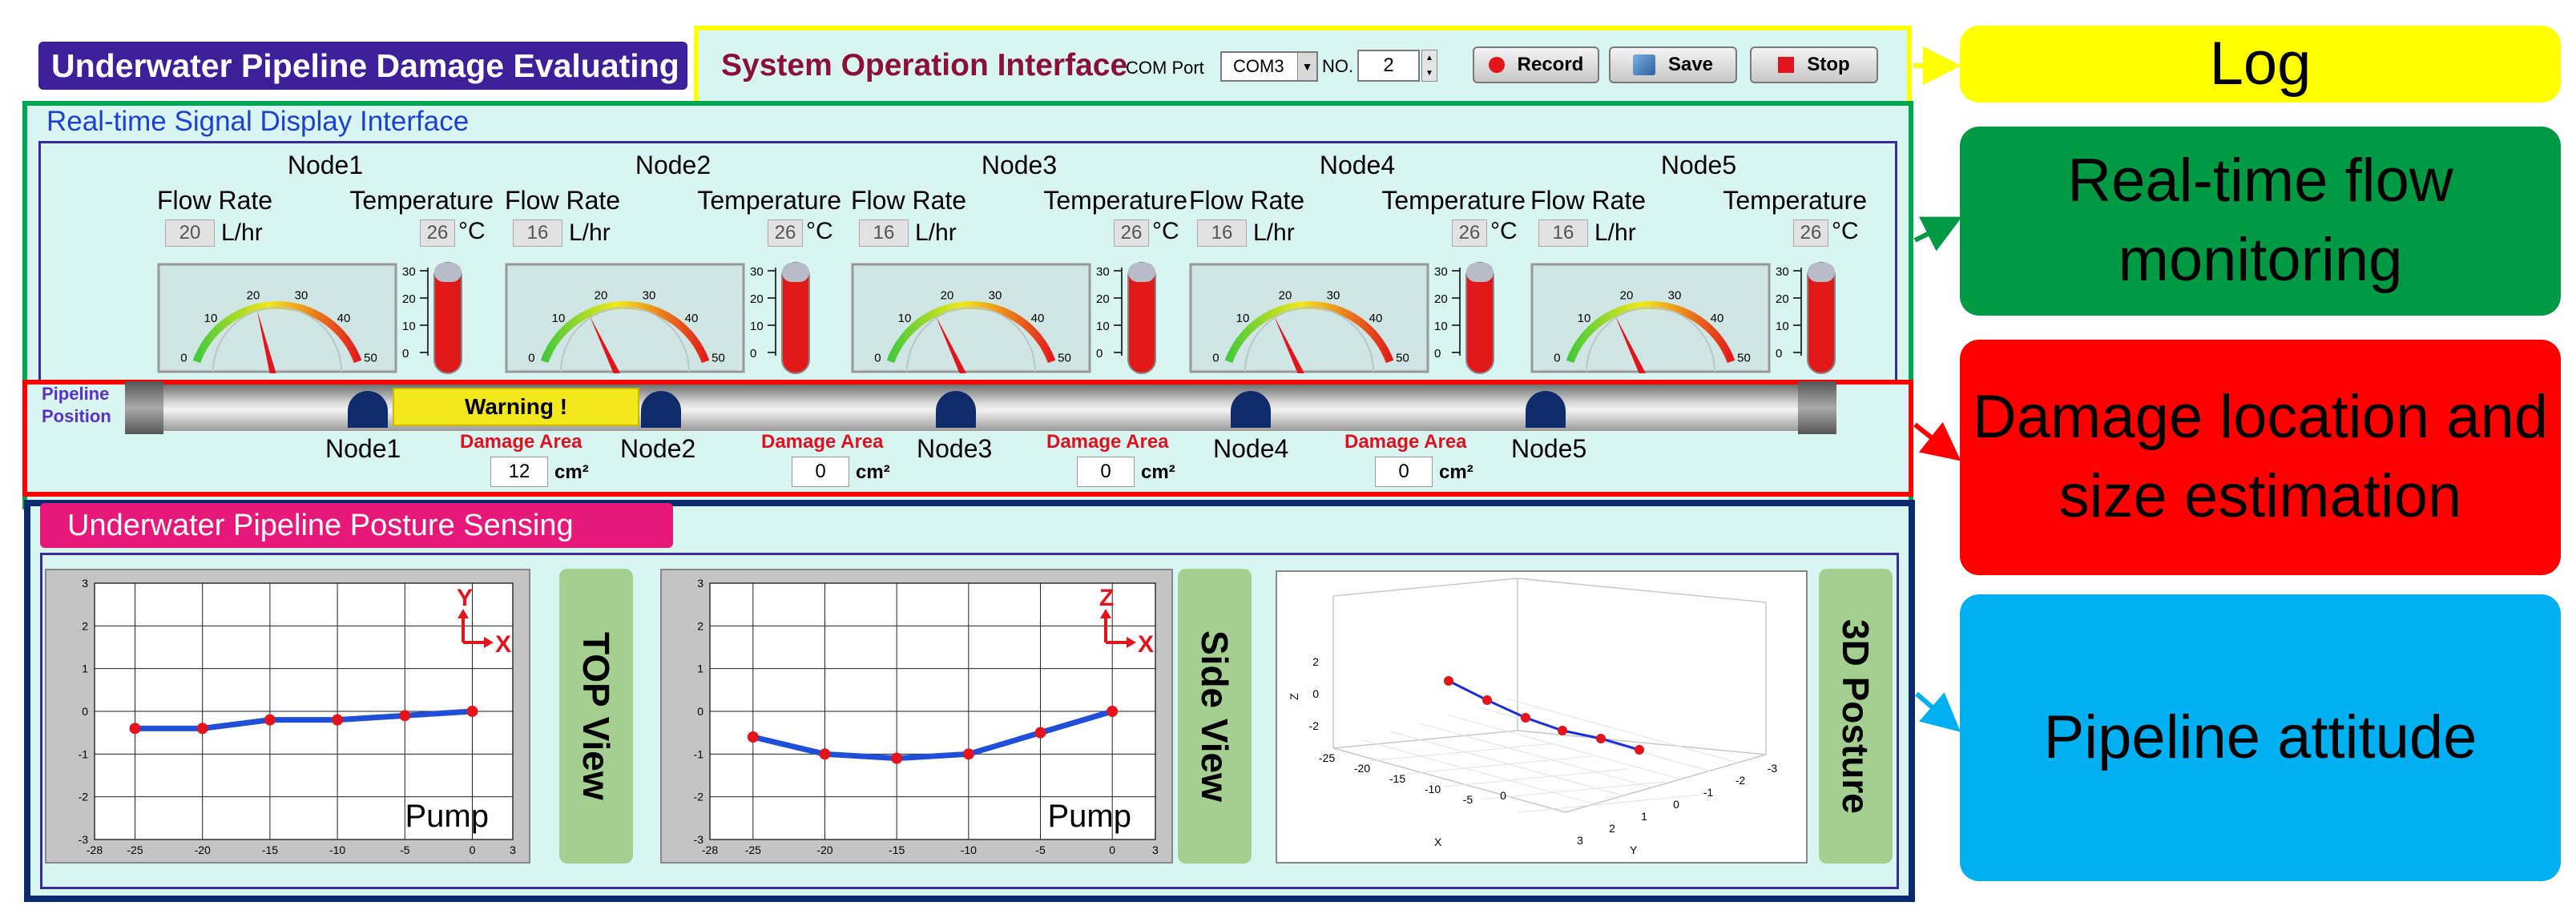  I want to click on no-stepper: ▲ ▼, so click(1429, 66).